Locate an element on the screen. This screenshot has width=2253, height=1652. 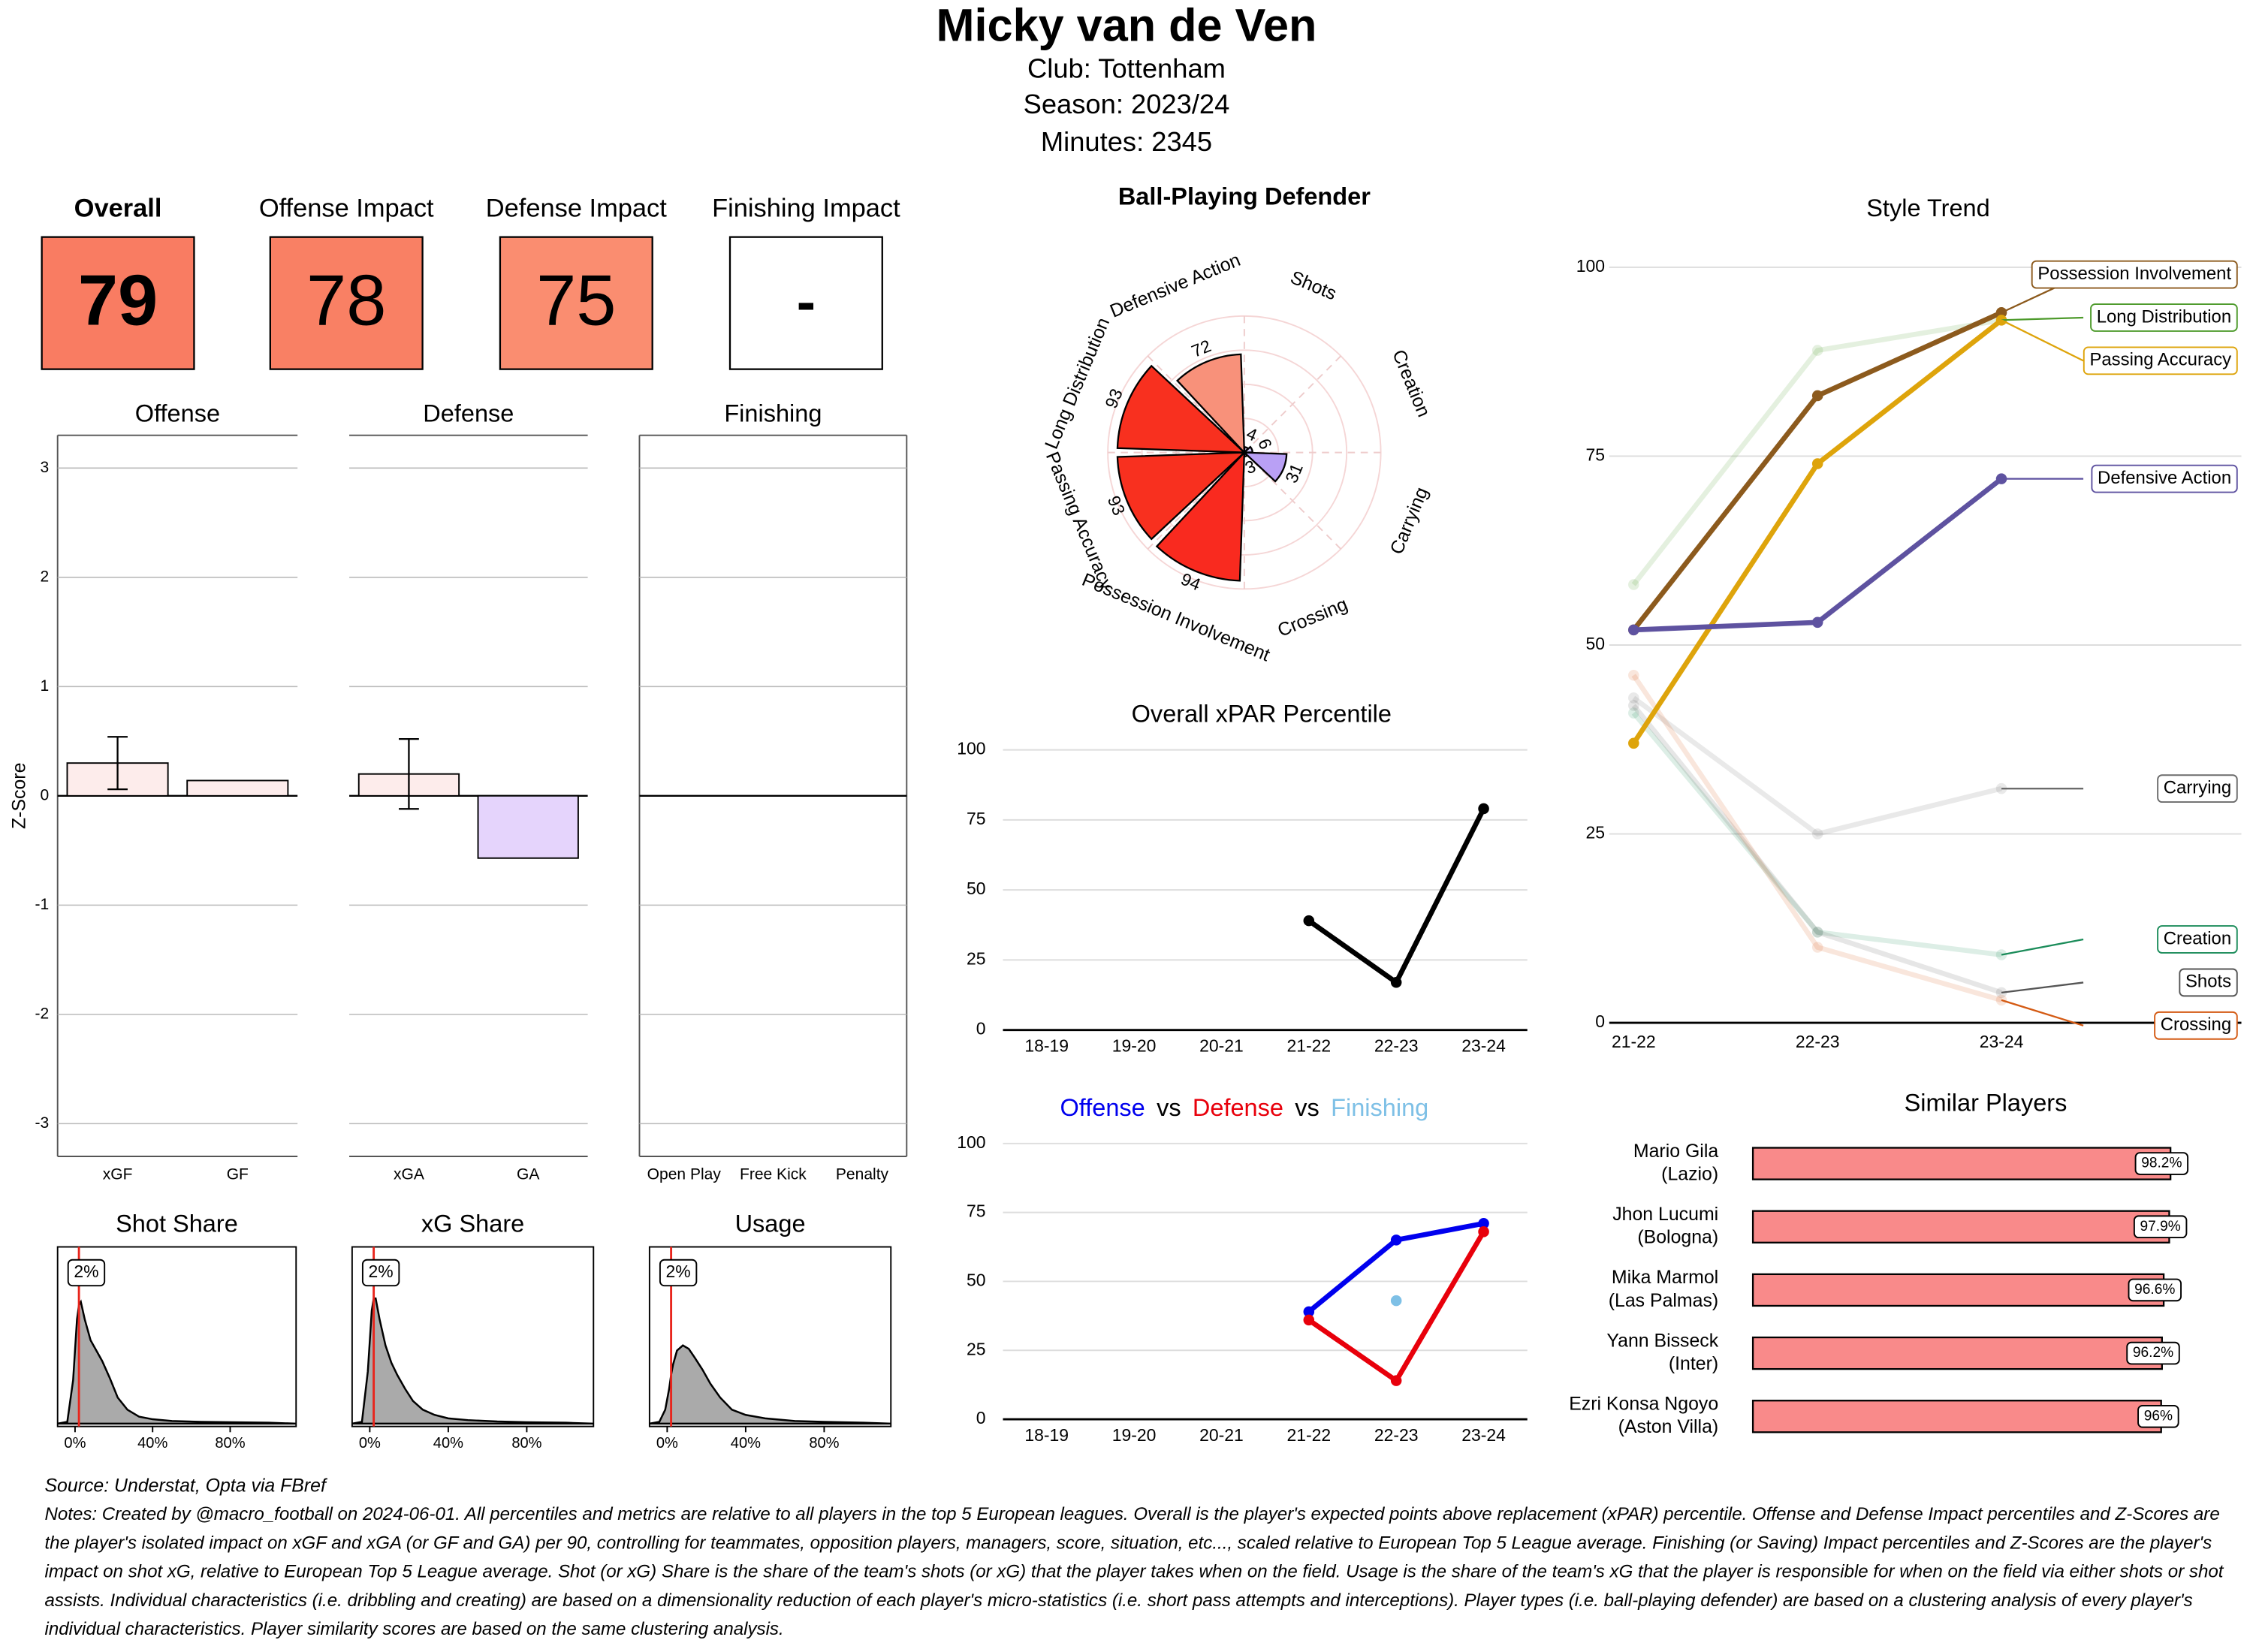
legend-separator: vs is located at coordinates (1308, 1106).